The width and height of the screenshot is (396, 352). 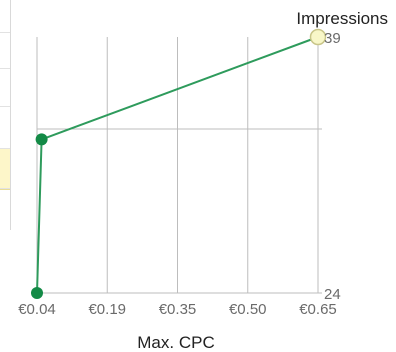 I want to click on x-tick-label: €0.50, so click(x=248, y=309).